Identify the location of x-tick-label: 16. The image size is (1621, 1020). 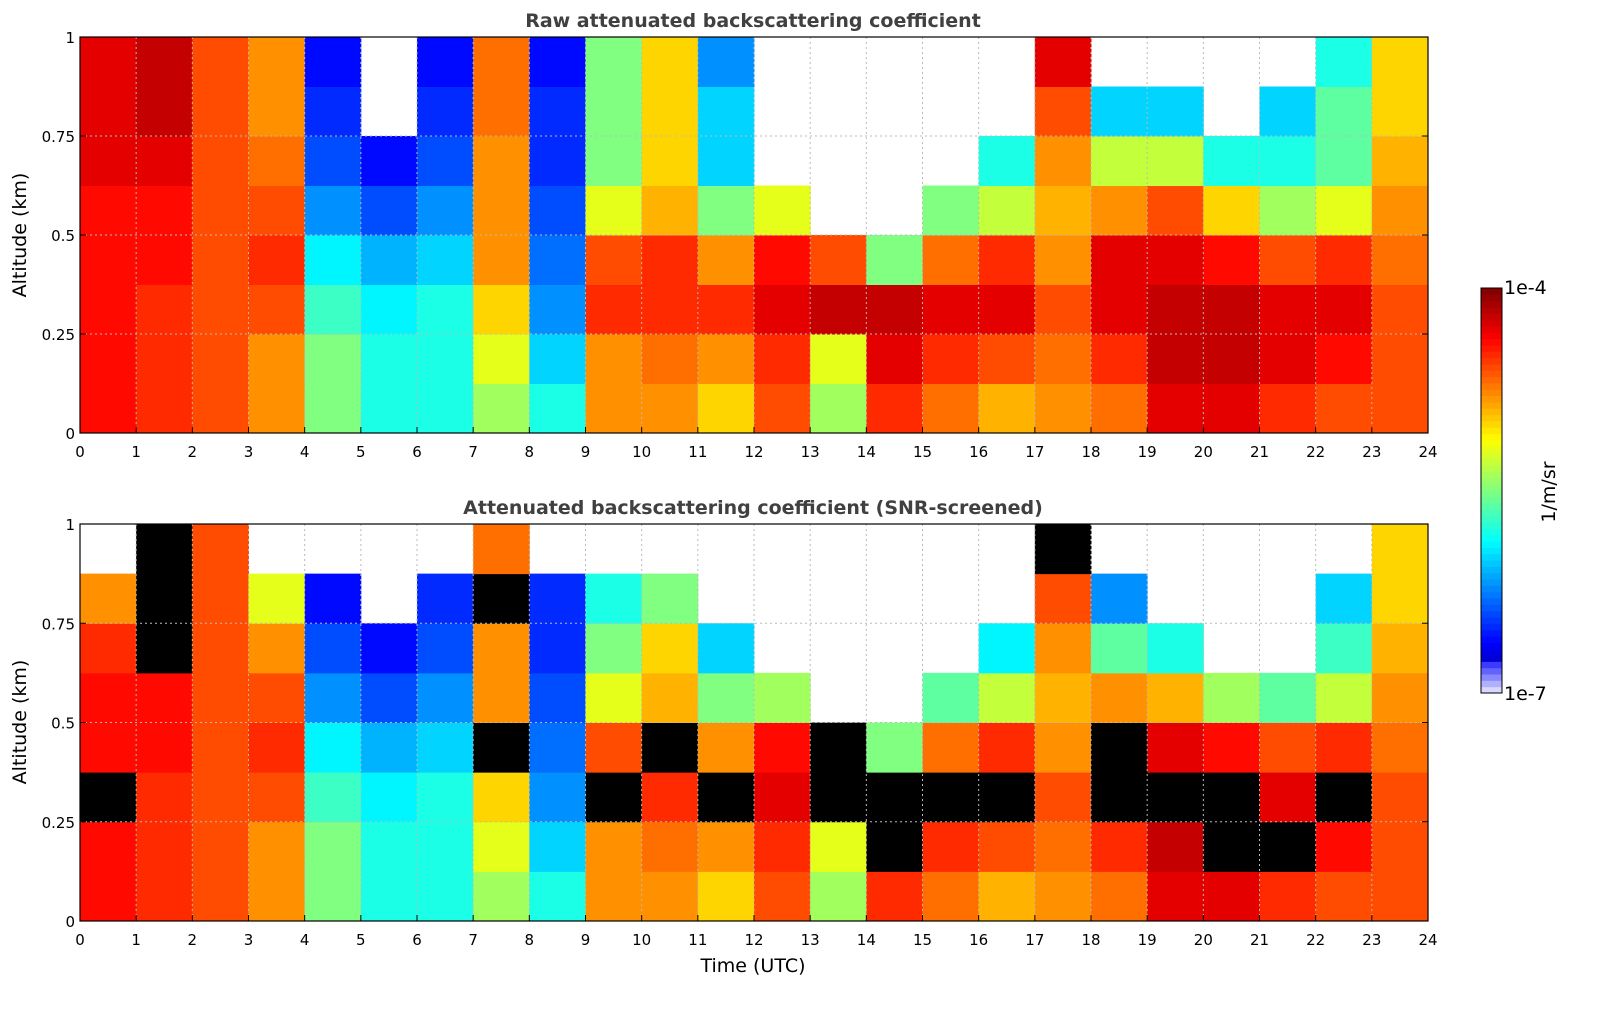
(978, 452).